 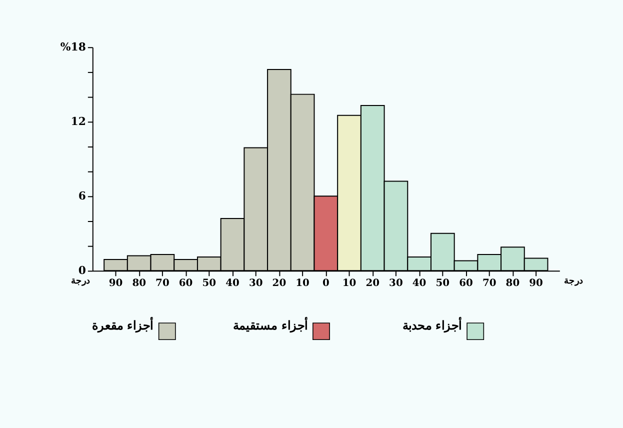 What do you see at coordinates (270, 325) in the screenshot?
I see `legend-label: أجزاء مستقيمة` at bounding box center [270, 325].